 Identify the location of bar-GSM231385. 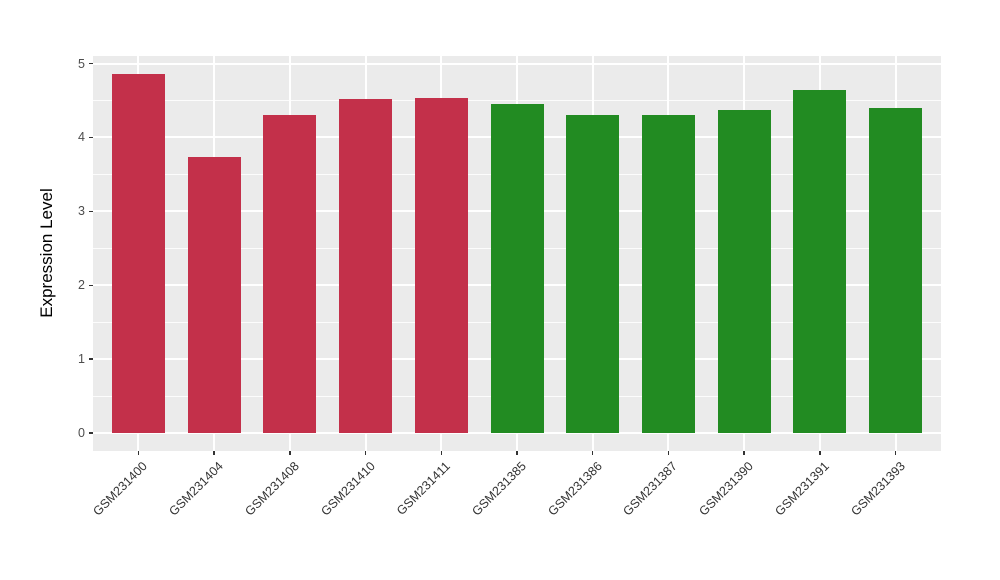
(517, 268).